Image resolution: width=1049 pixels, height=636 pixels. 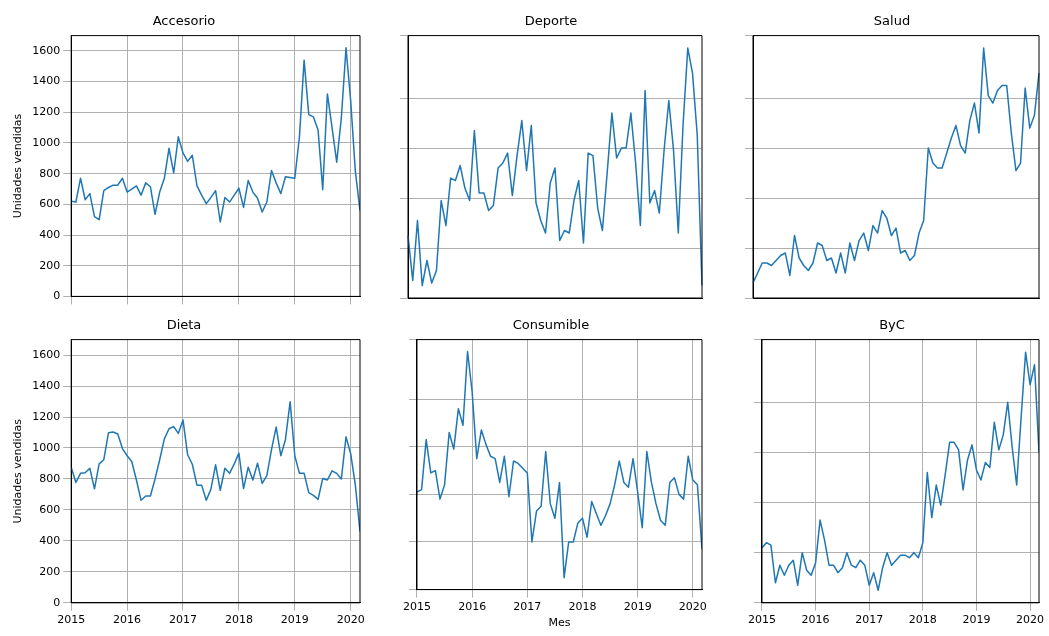 I want to click on x-axis-title: Mes, so click(x=559, y=623).